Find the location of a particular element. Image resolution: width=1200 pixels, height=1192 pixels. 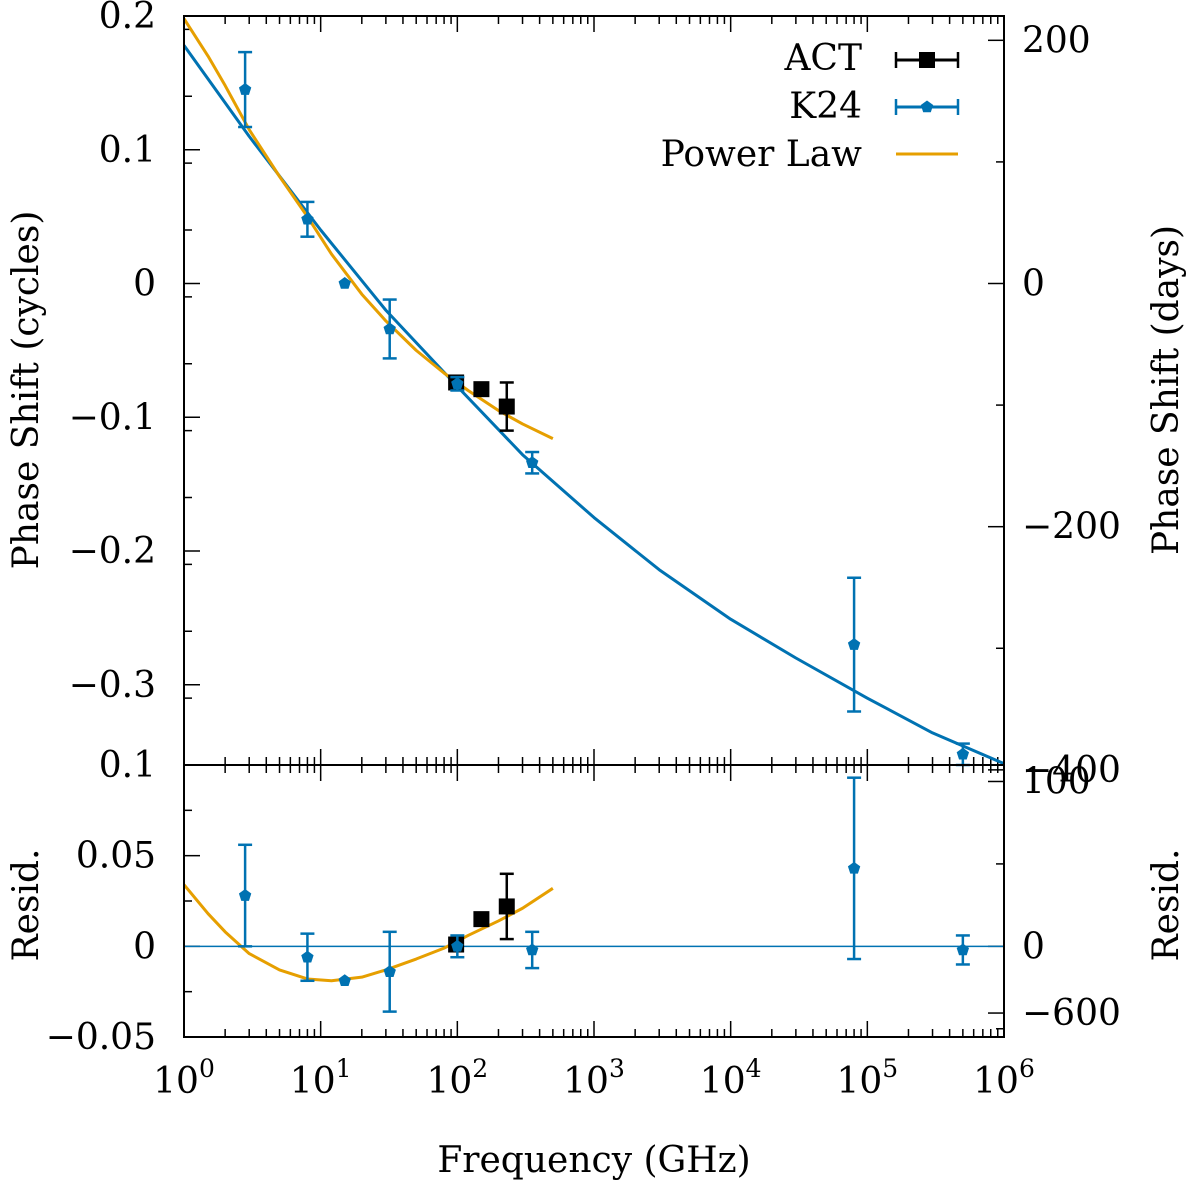

x-tick-label: 10⁴ is located at coordinates (731, 1078).